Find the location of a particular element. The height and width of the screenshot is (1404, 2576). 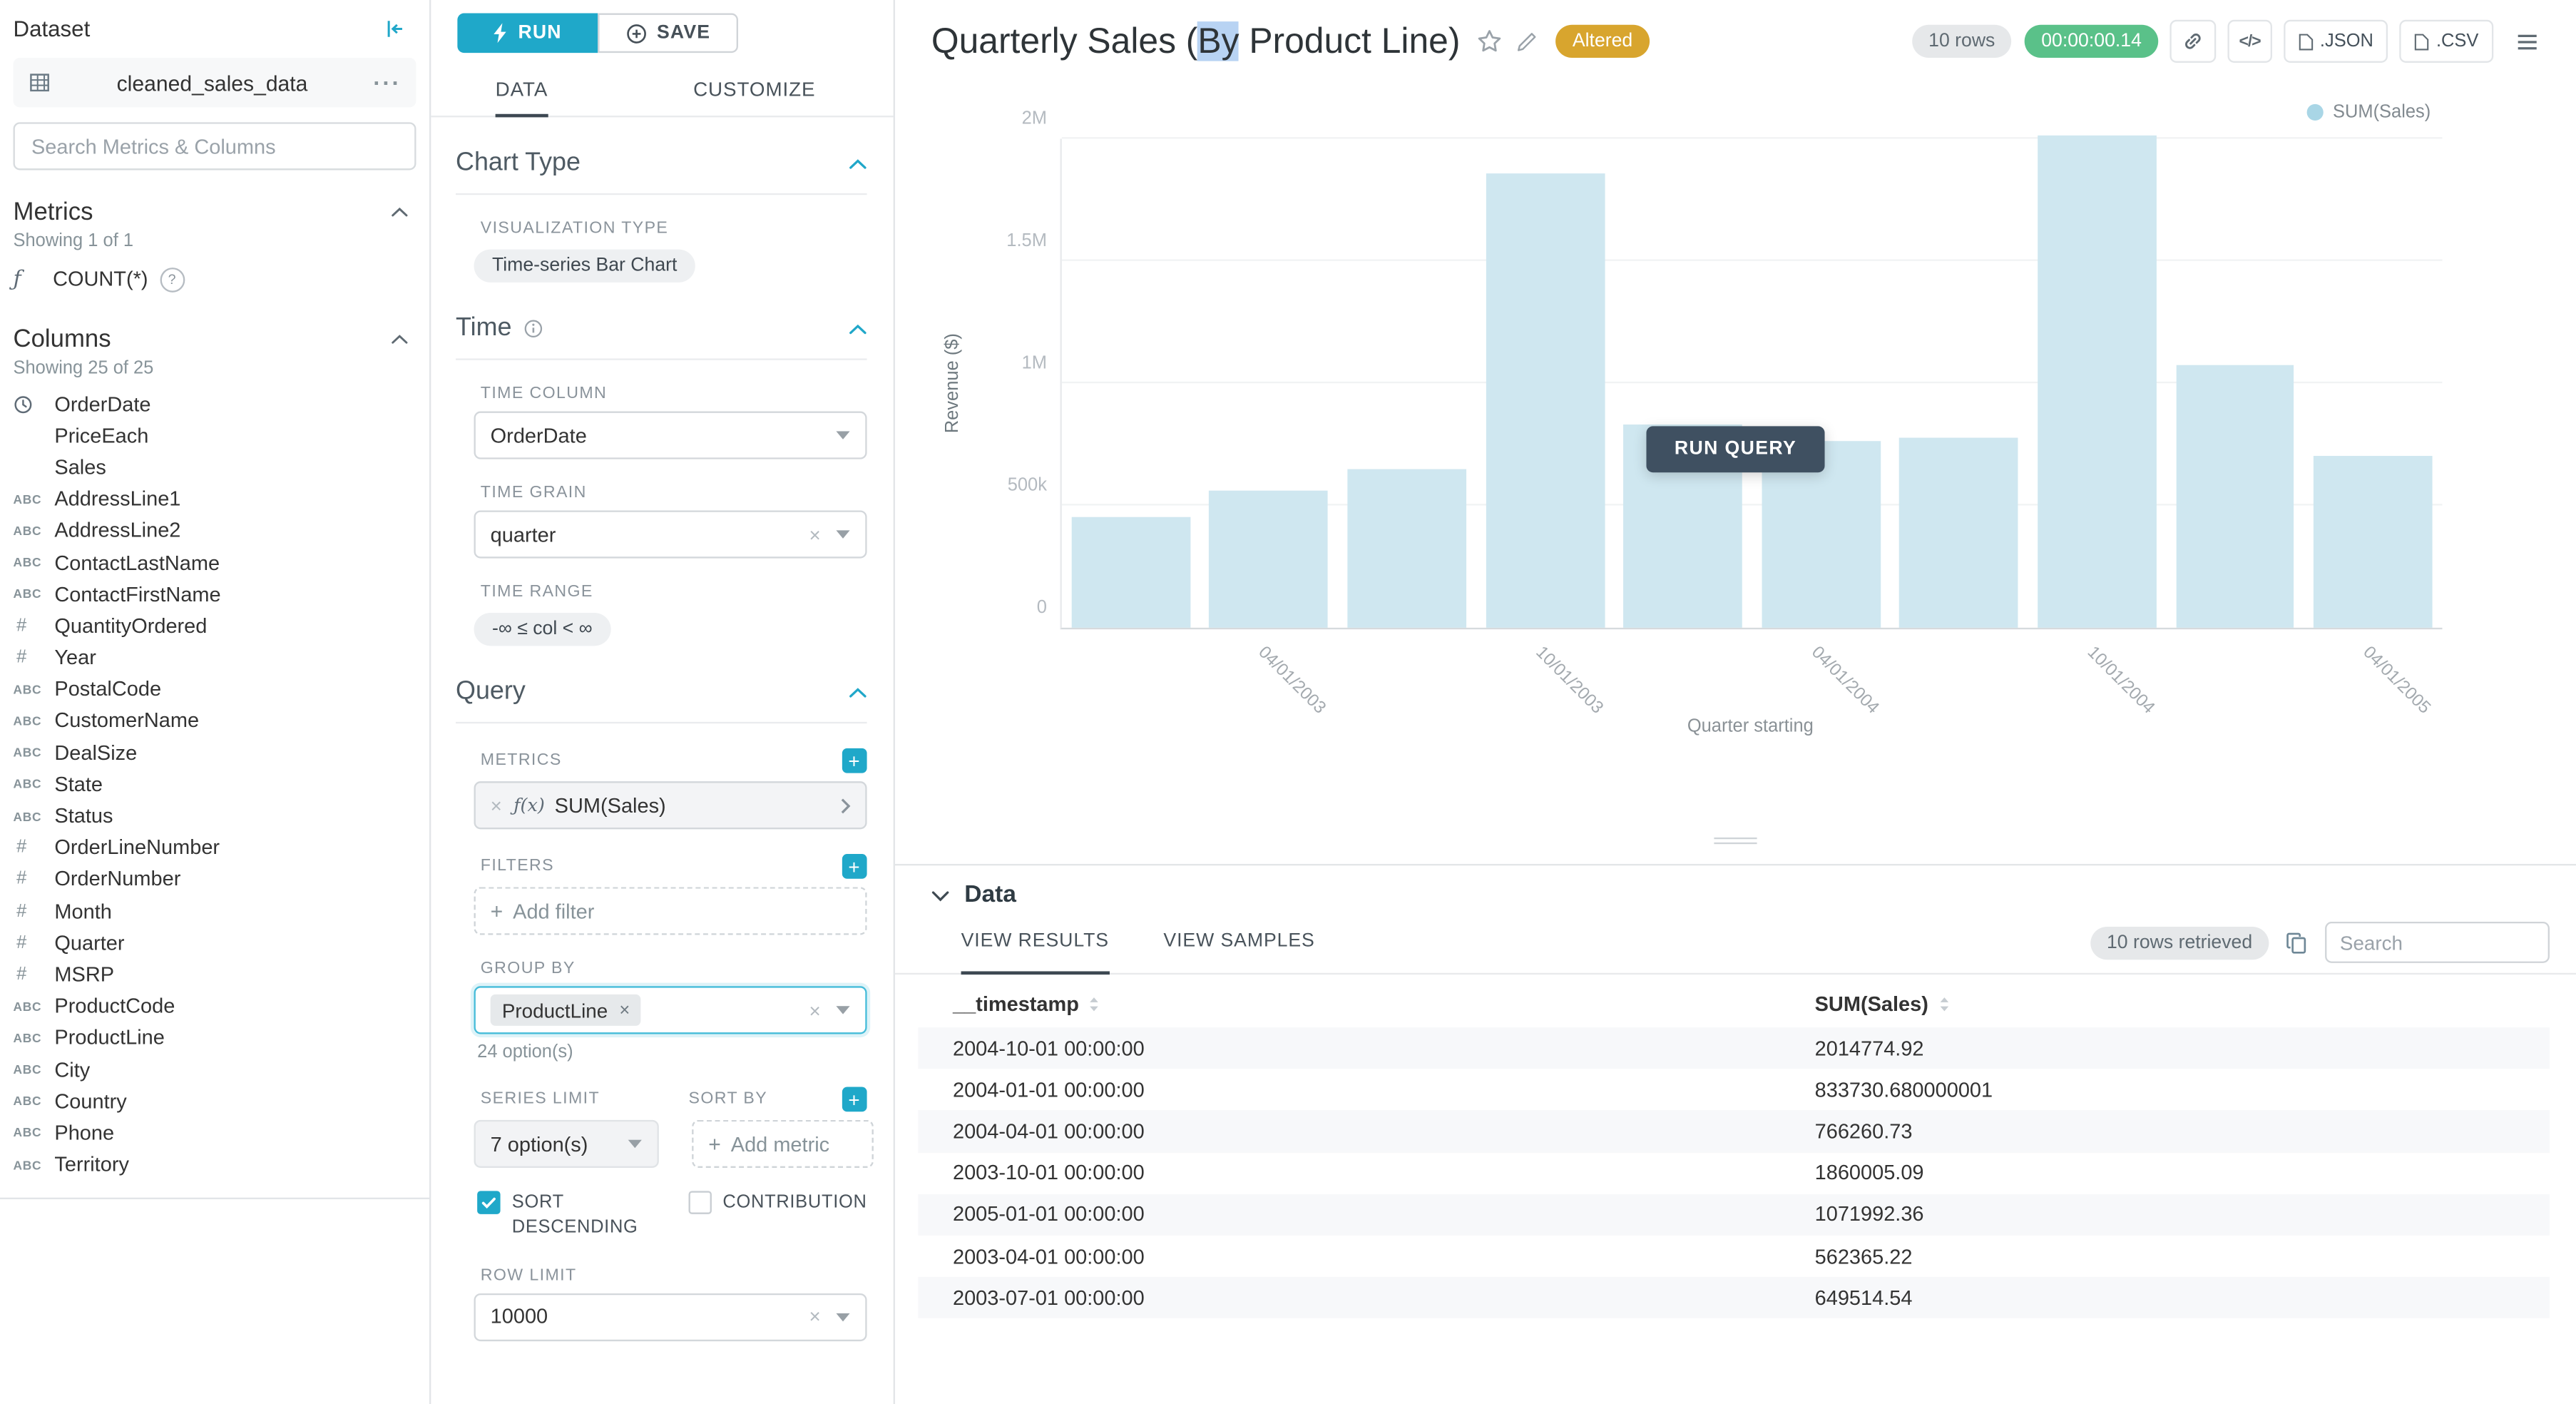

column-item: ABC DealSize is located at coordinates (214, 752).